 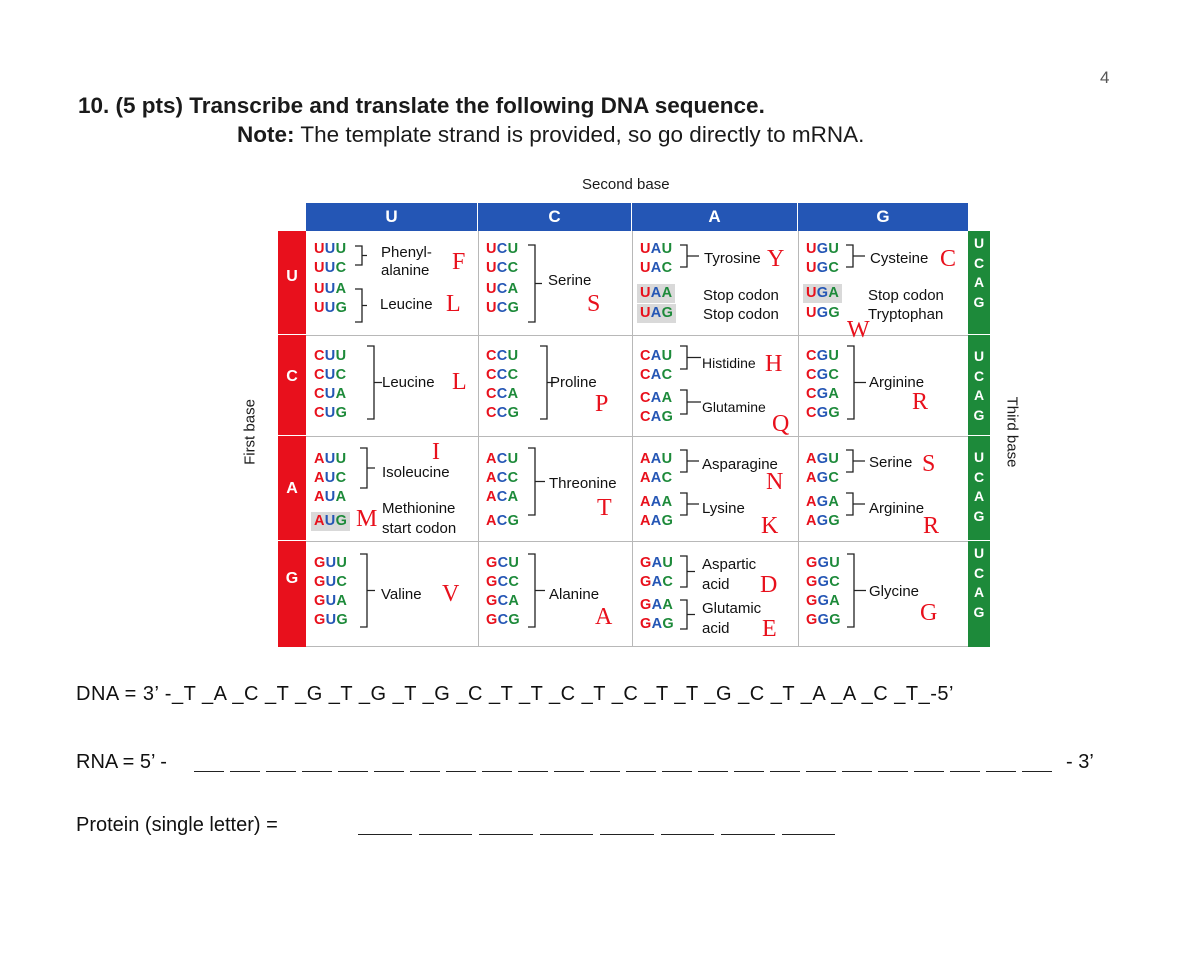 I want to click on first-base-header-c: C, so click(x=292, y=385).